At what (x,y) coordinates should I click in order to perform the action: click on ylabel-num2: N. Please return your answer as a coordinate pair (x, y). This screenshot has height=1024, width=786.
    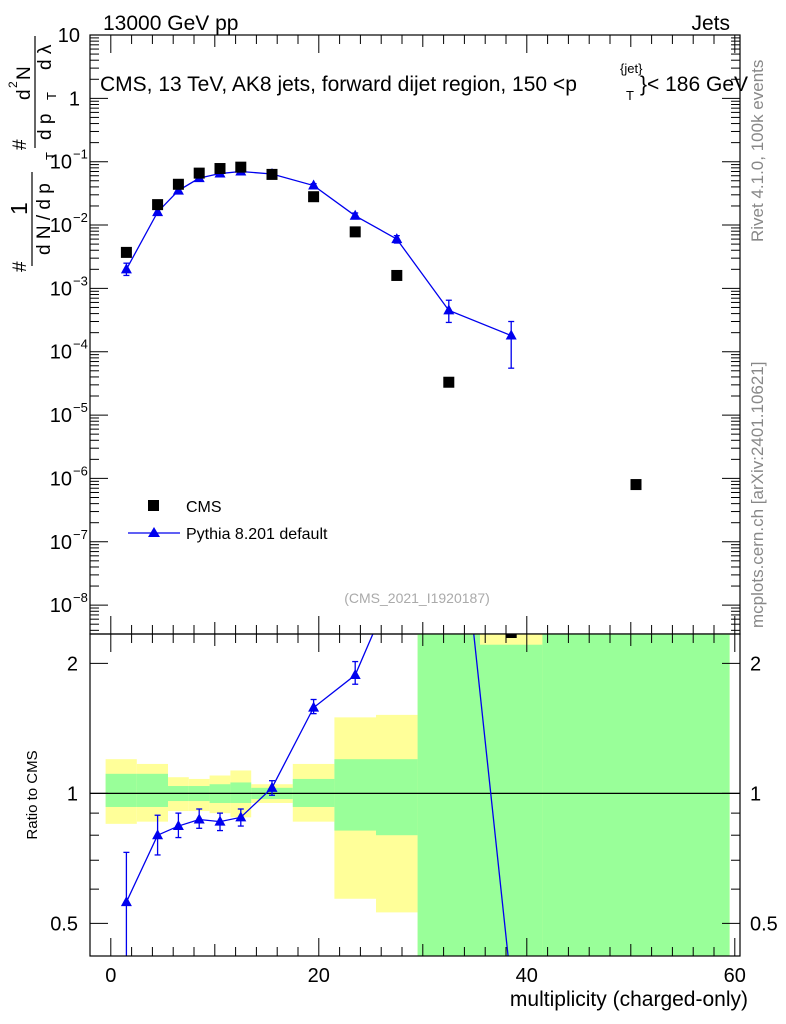
    Looking at the image, I should click on (24, 73).